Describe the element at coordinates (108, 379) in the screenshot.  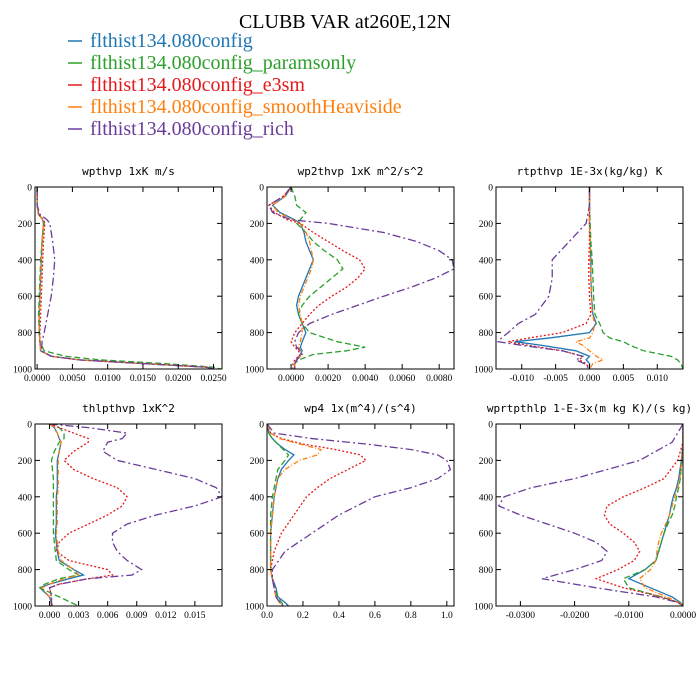
I see `x-tick-label: 0.0100` at that location.